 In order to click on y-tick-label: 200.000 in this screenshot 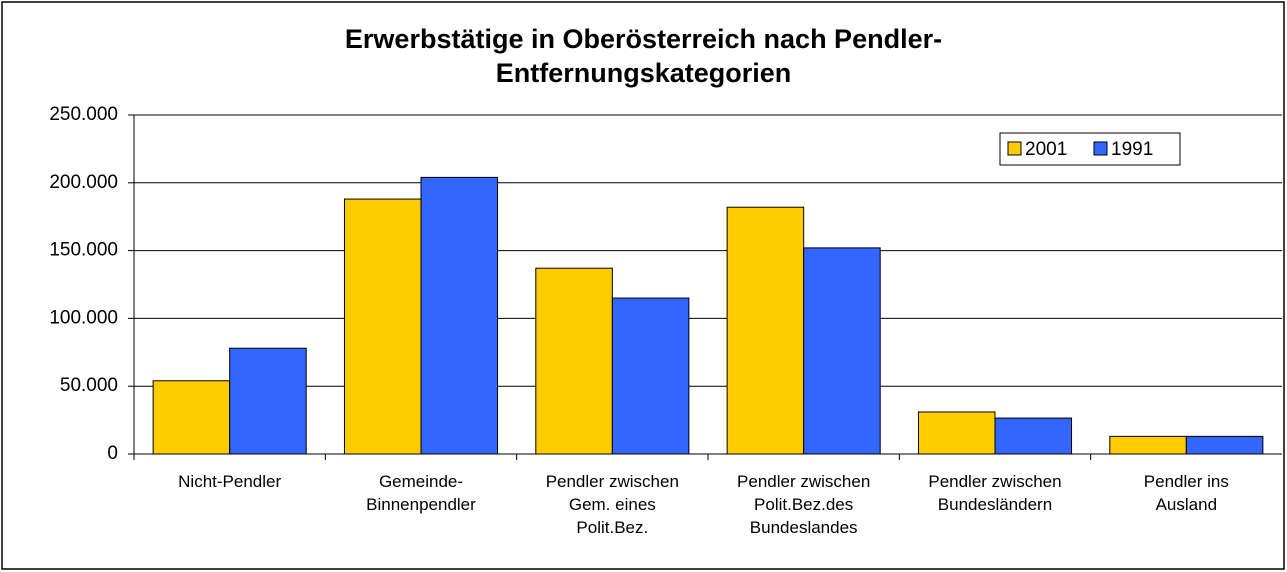, I will do `click(83, 182)`.